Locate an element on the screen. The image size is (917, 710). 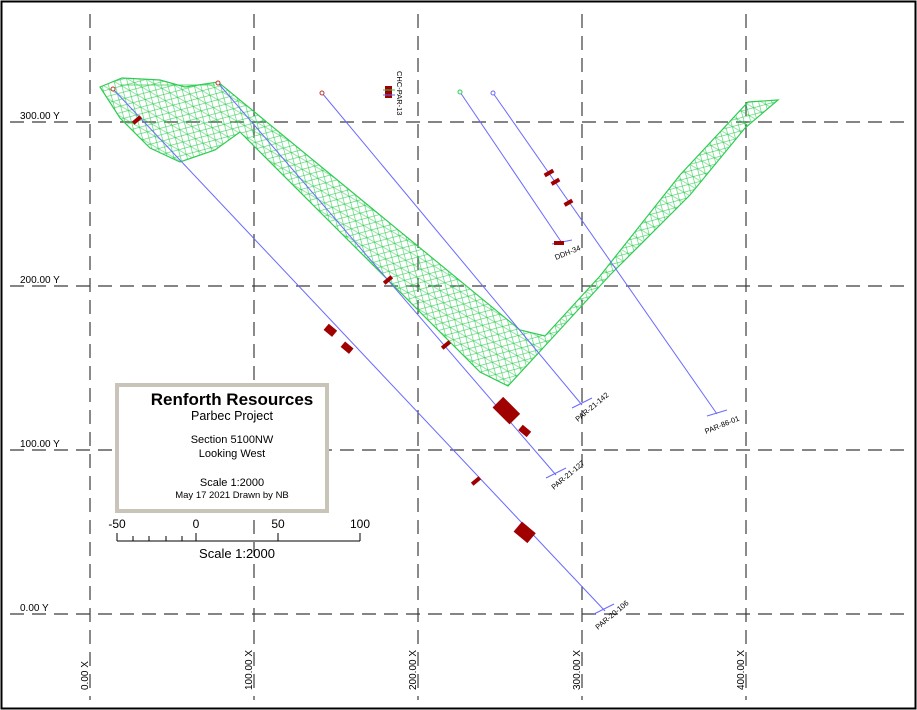
scale-bar-label: Scale 1:2000 is located at coordinates (237, 553).